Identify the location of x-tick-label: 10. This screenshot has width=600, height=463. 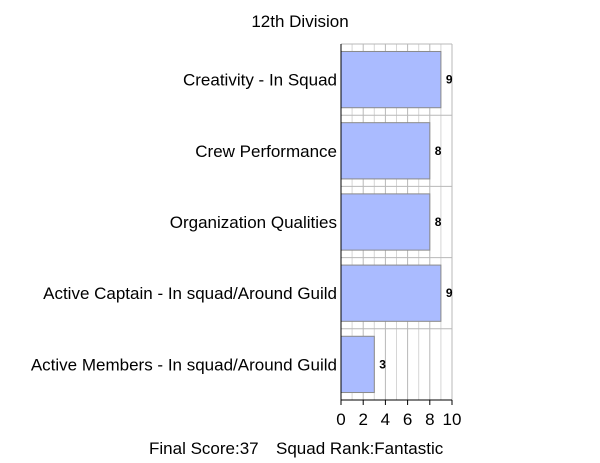
(452, 419).